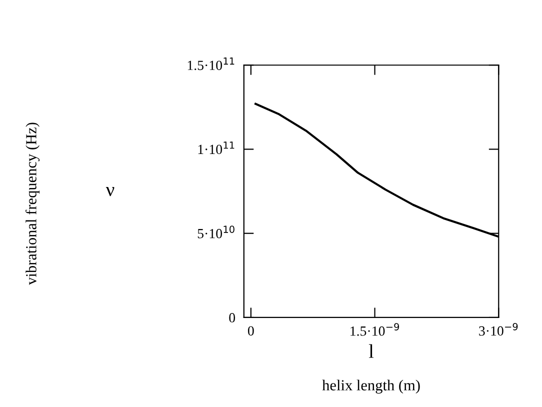 This screenshot has height=407, width=542. I want to click on y-axis-title: ν, so click(110, 191).